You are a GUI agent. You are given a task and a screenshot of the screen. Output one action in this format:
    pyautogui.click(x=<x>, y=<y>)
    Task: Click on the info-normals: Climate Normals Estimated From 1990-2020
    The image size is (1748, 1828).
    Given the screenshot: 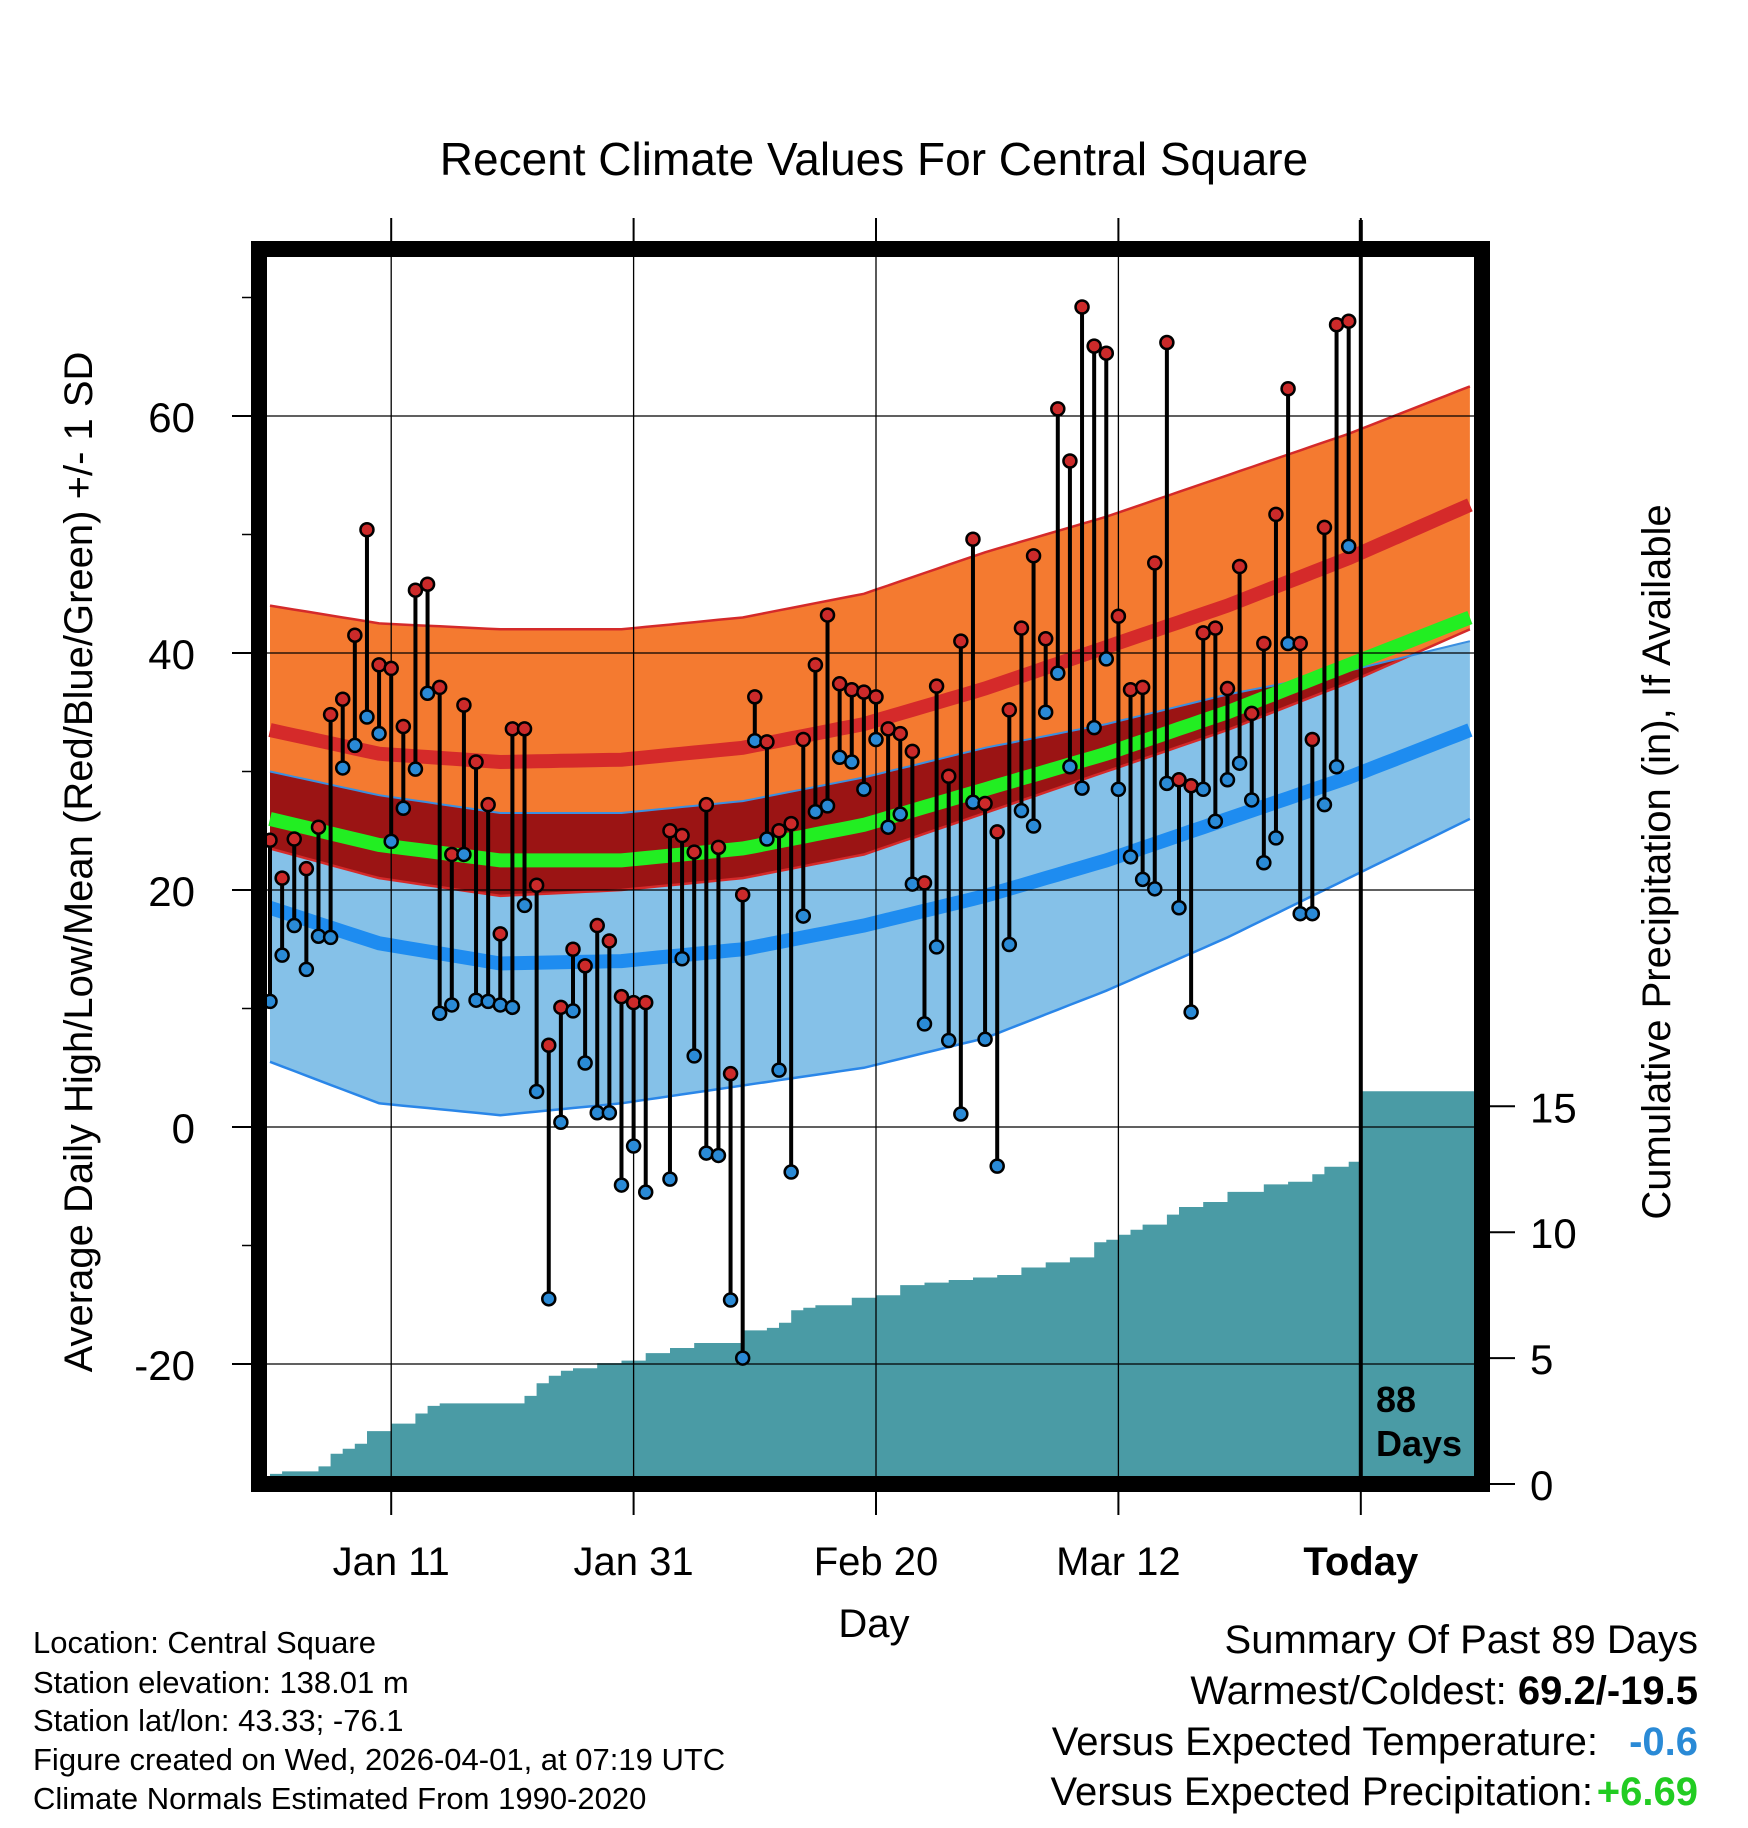 What is the action you would take?
    pyautogui.click(x=340, y=1798)
    